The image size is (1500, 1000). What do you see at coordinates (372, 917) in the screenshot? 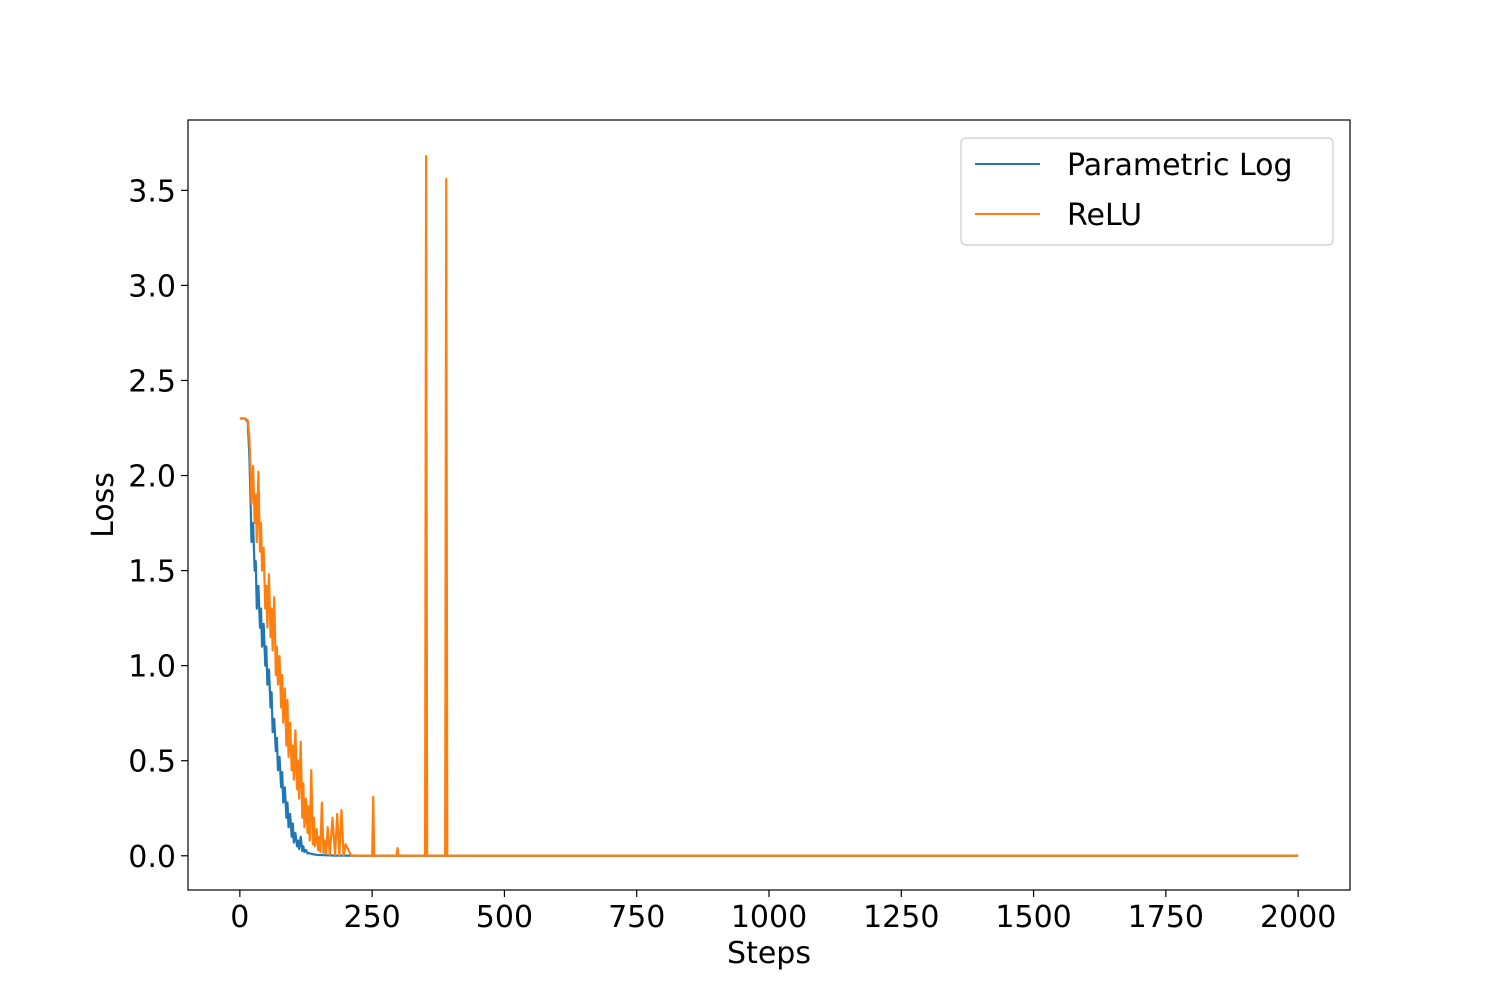
I see `x-tick-label: 250` at bounding box center [372, 917].